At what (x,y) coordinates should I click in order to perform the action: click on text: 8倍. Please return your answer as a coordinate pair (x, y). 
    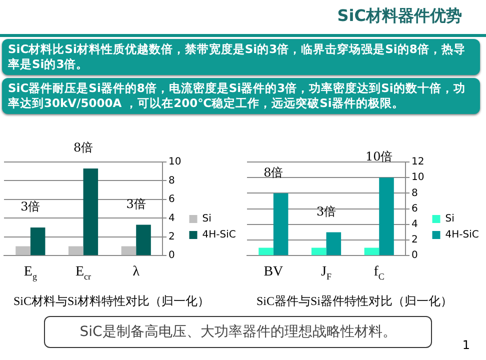
    Looking at the image, I should click on (83, 147).